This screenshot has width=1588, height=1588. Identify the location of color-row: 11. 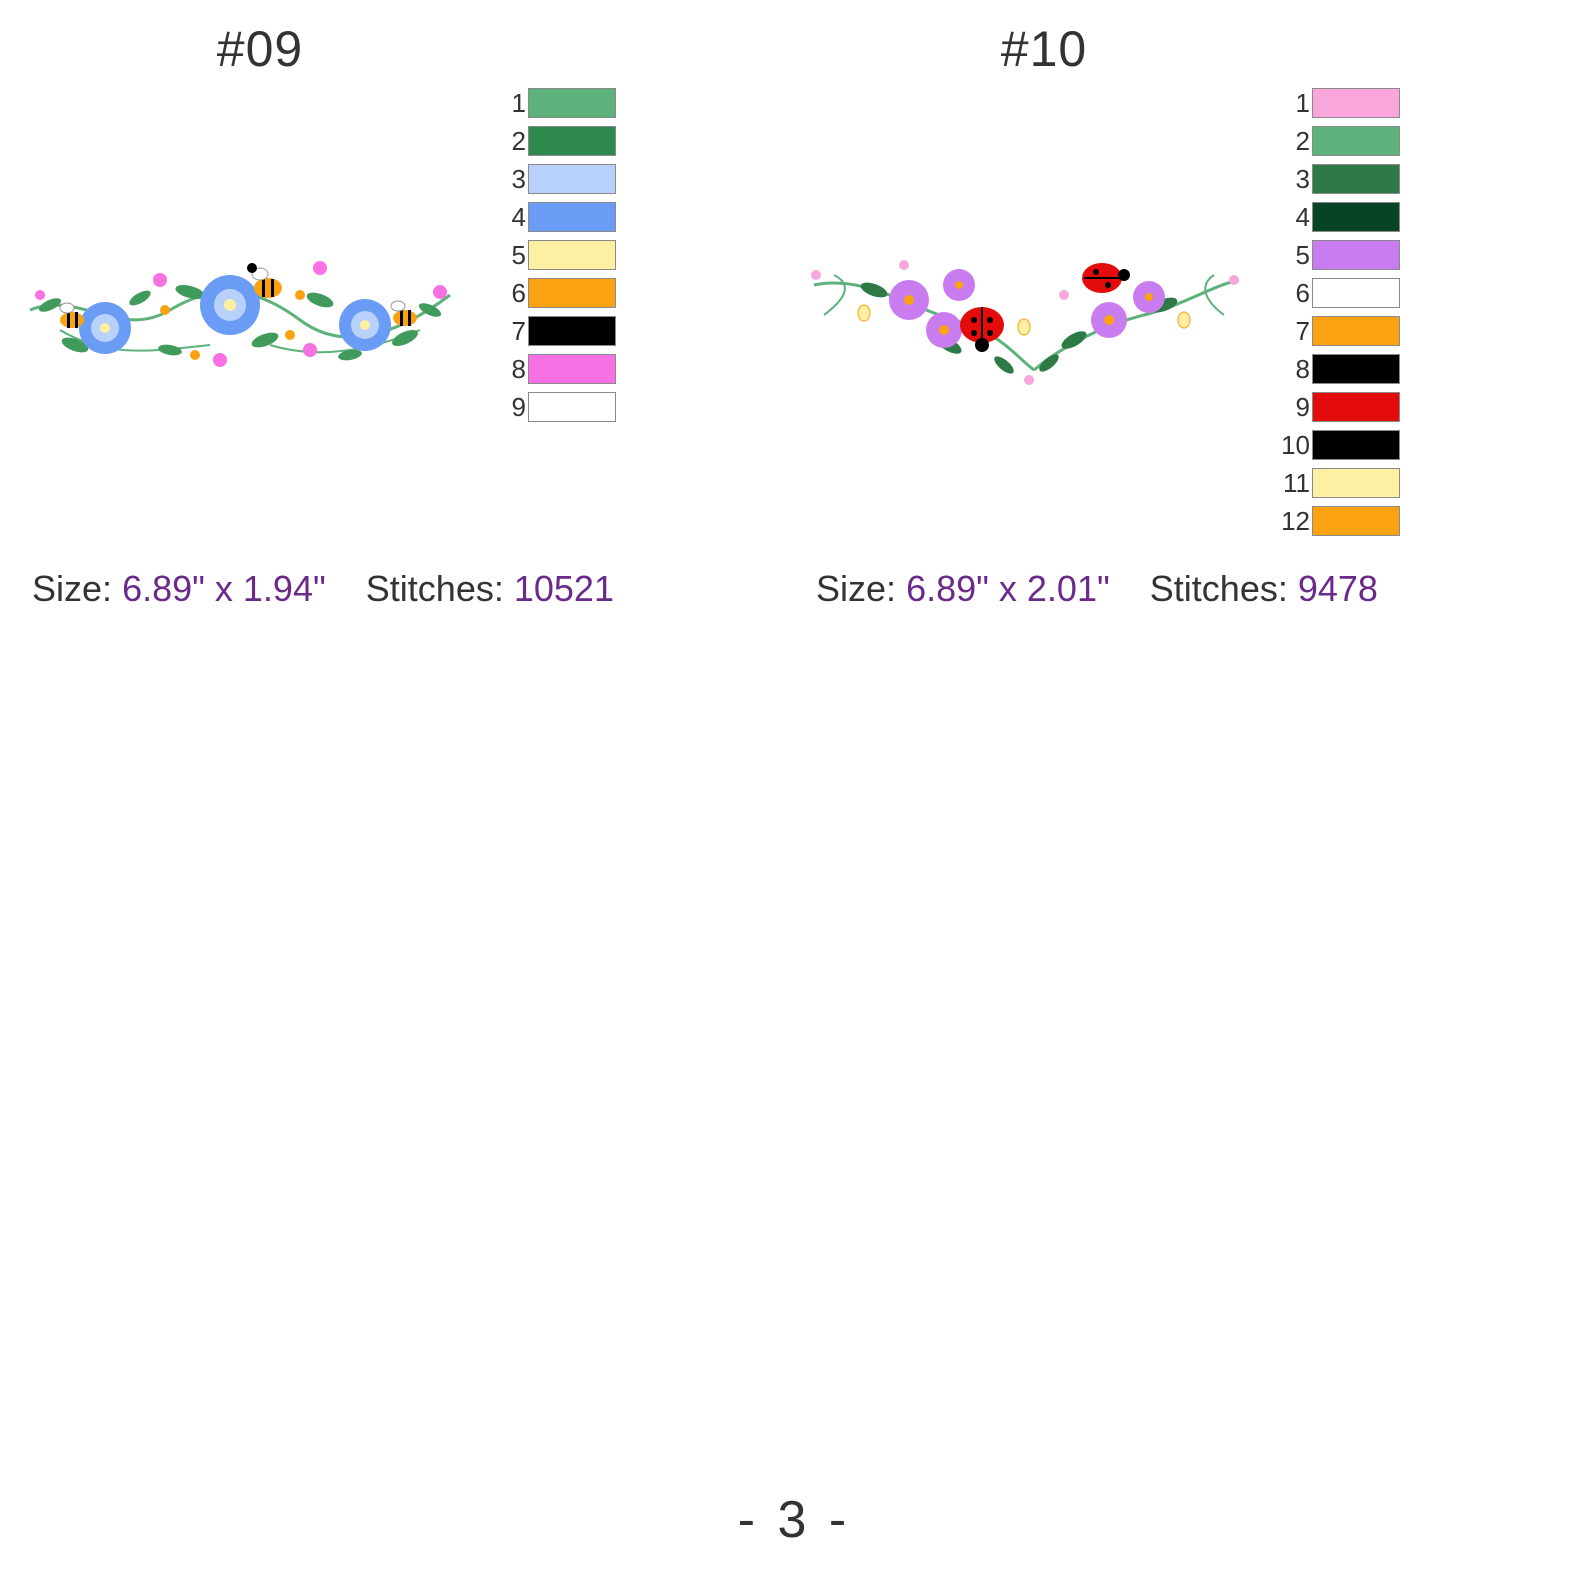
(1336, 483).